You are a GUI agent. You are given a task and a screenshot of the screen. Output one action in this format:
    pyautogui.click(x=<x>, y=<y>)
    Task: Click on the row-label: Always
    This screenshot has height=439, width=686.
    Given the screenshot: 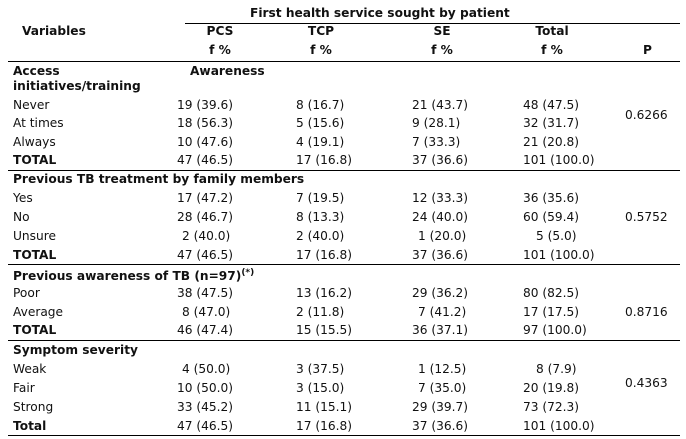 What is the action you would take?
    pyautogui.click(x=34, y=142)
    